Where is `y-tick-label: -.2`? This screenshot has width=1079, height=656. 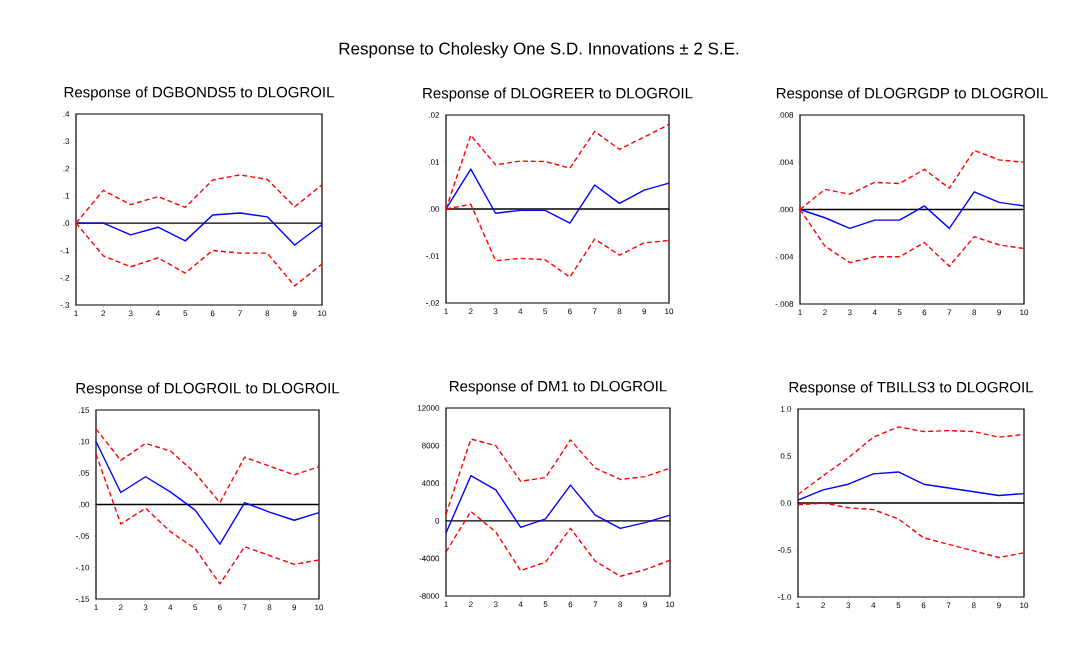
y-tick-label: -.2 is located at coordinates (65, 277).